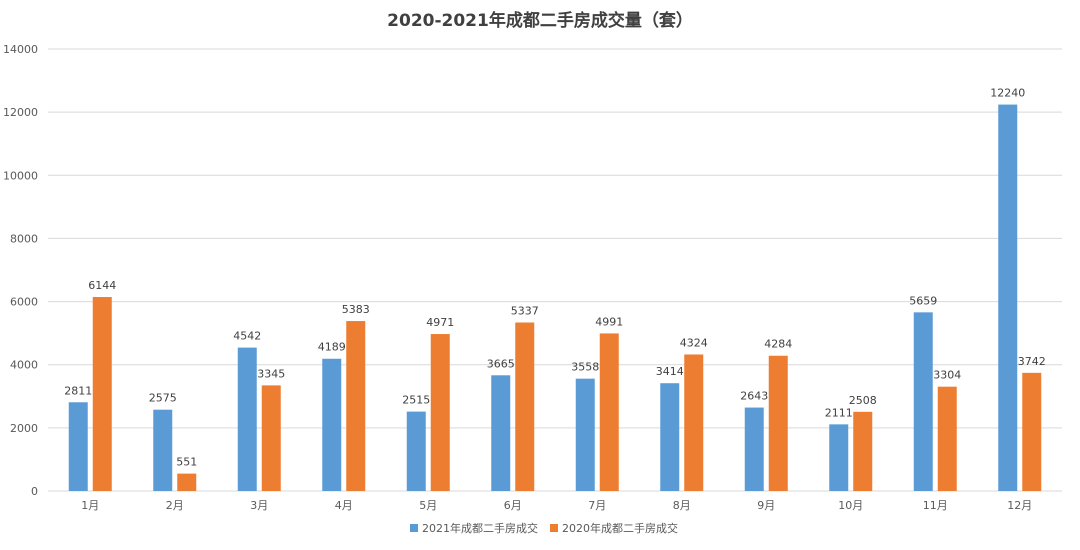 This screenshot has height=550, width=1080. Describe the element at coordinates (1007, 93) in the screenshot. I see `data-label: 12240` at that location.